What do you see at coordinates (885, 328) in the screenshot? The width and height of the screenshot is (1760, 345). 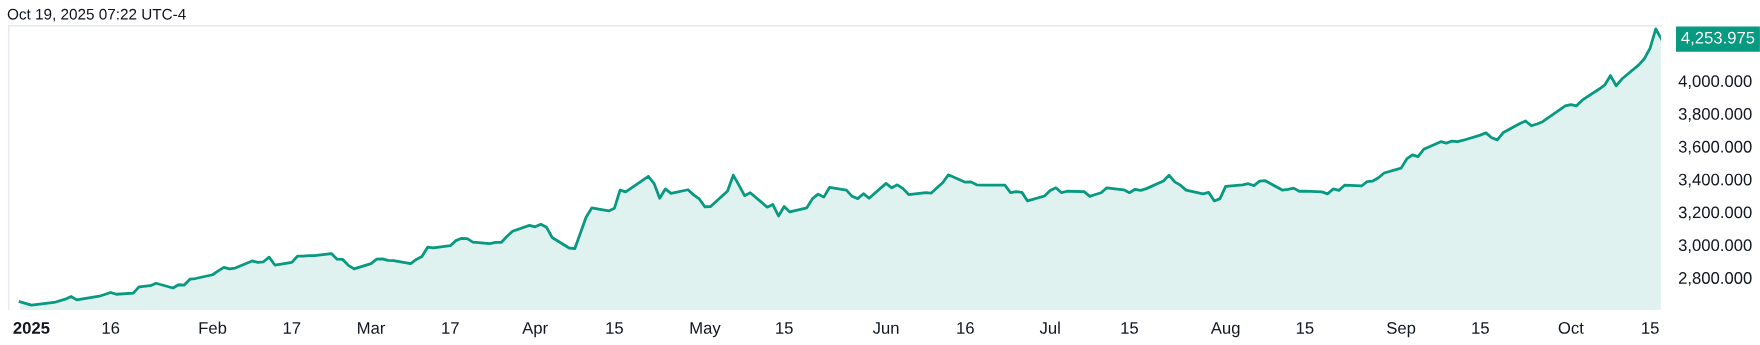 I see `x-tick-label: Jun` at bounding box center [885, 328].